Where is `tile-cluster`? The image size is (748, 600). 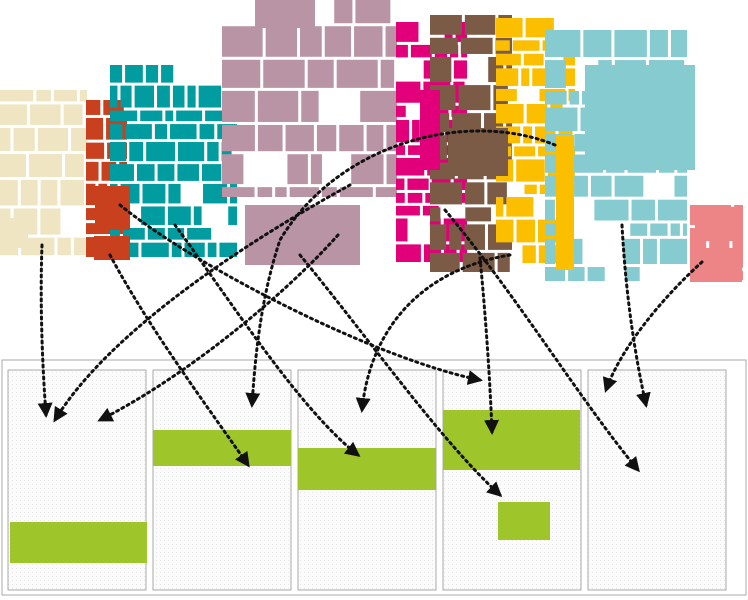 tile-cluster is located at coordinates (309, 98).